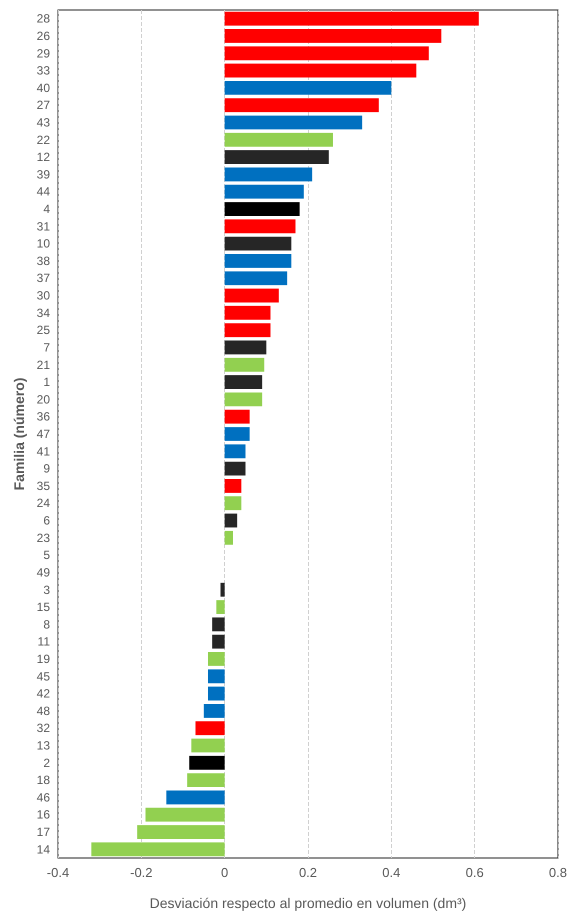  I want to click on y-tick-label: 23, so click(43, 537).